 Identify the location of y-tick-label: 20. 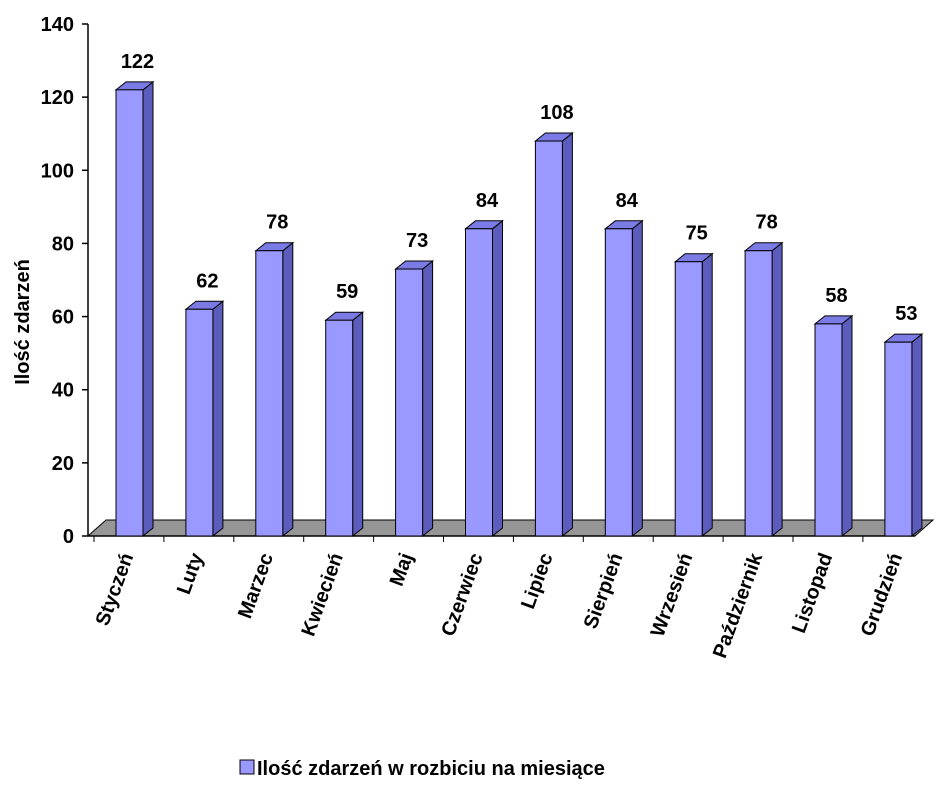
(63, 464).